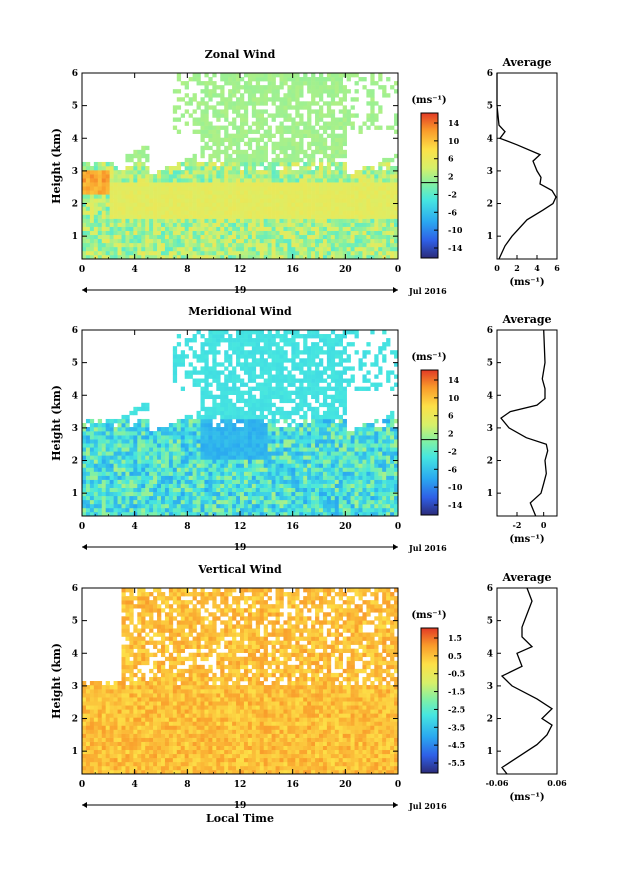  Describe the element at coordinates (240, 166) in the screenshot. I see `zonal-heatmap-field` at that location.